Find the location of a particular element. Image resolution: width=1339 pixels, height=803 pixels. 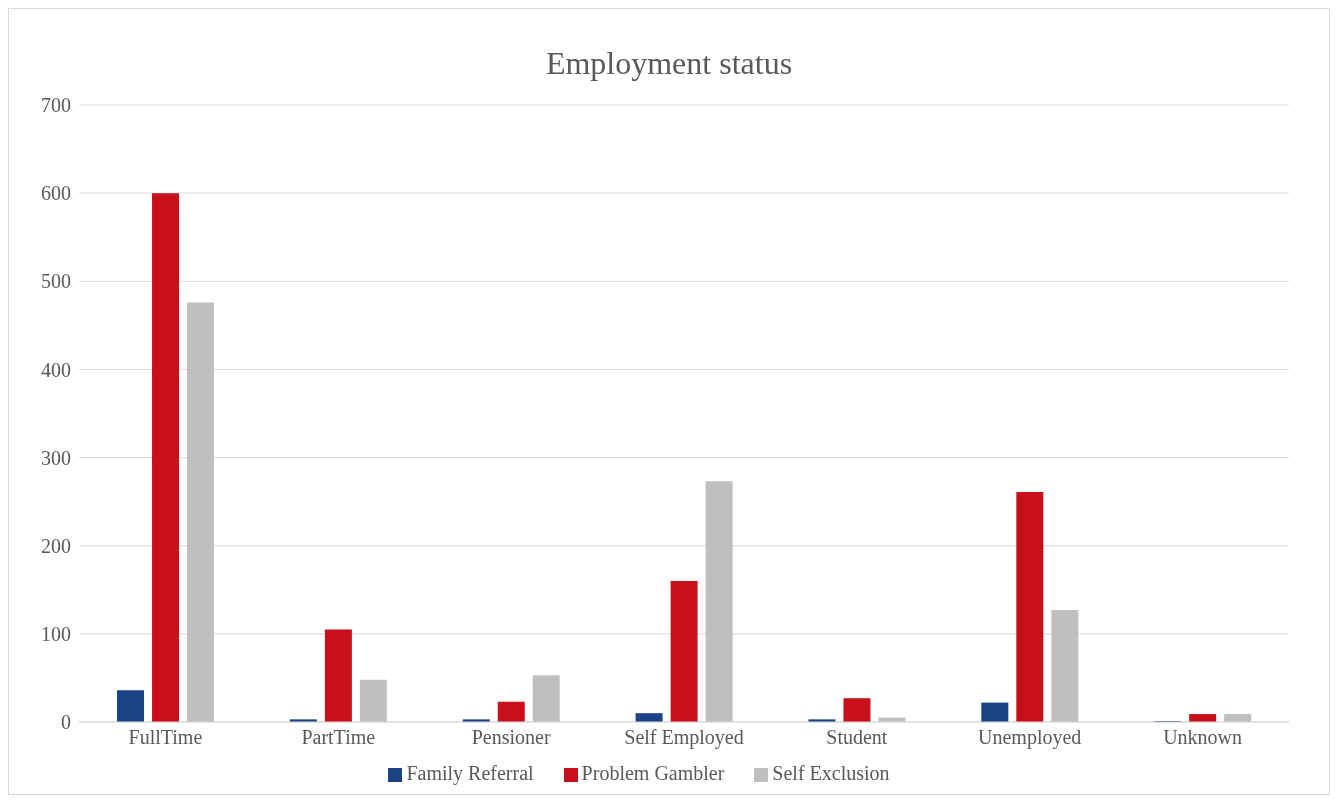

y-tick-label: 0 is located at coordinates (66, 722).